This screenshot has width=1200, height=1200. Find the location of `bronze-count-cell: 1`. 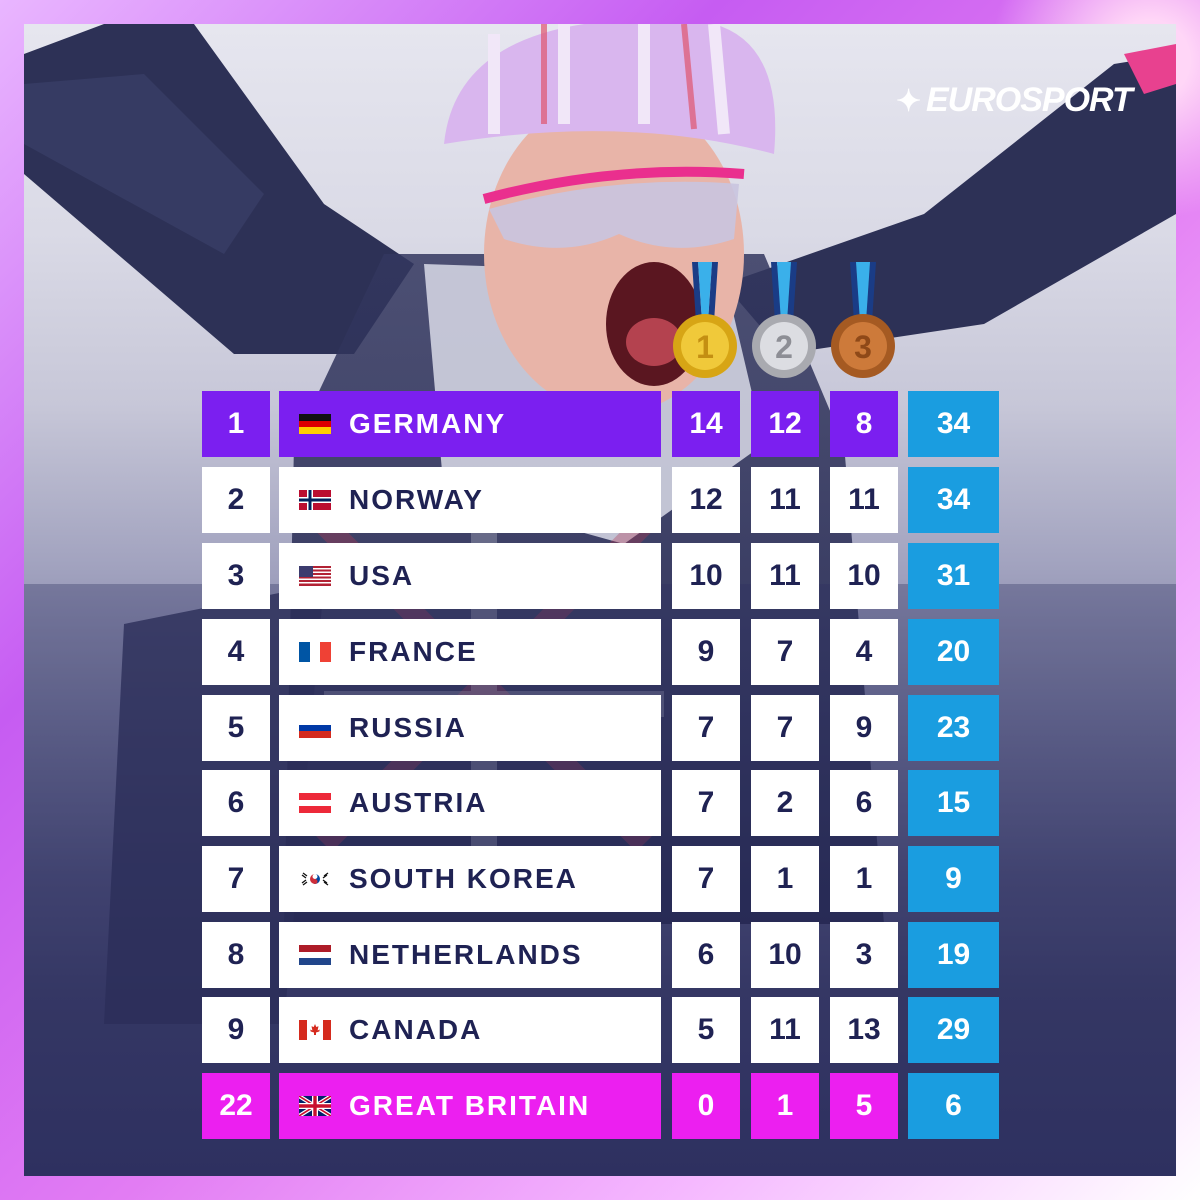

bronze-count-cell: 1 is located at coordinates (864, 879).